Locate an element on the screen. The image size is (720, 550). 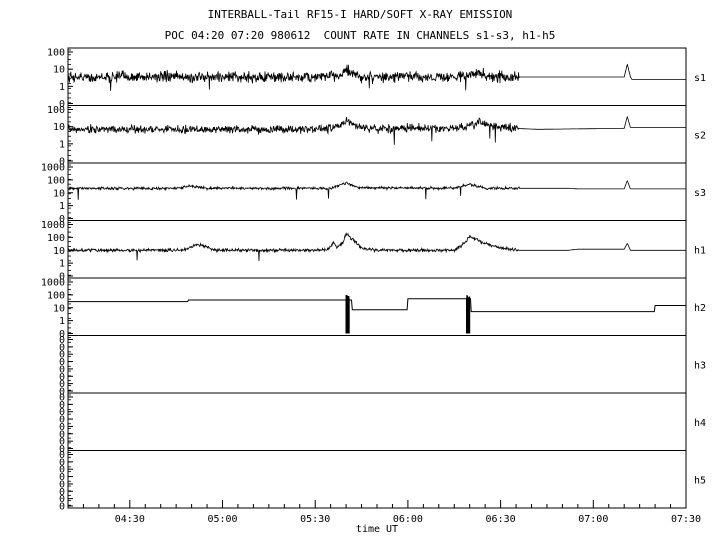
y-tick-label-h2: 100 is located at coordinates (56, 295).